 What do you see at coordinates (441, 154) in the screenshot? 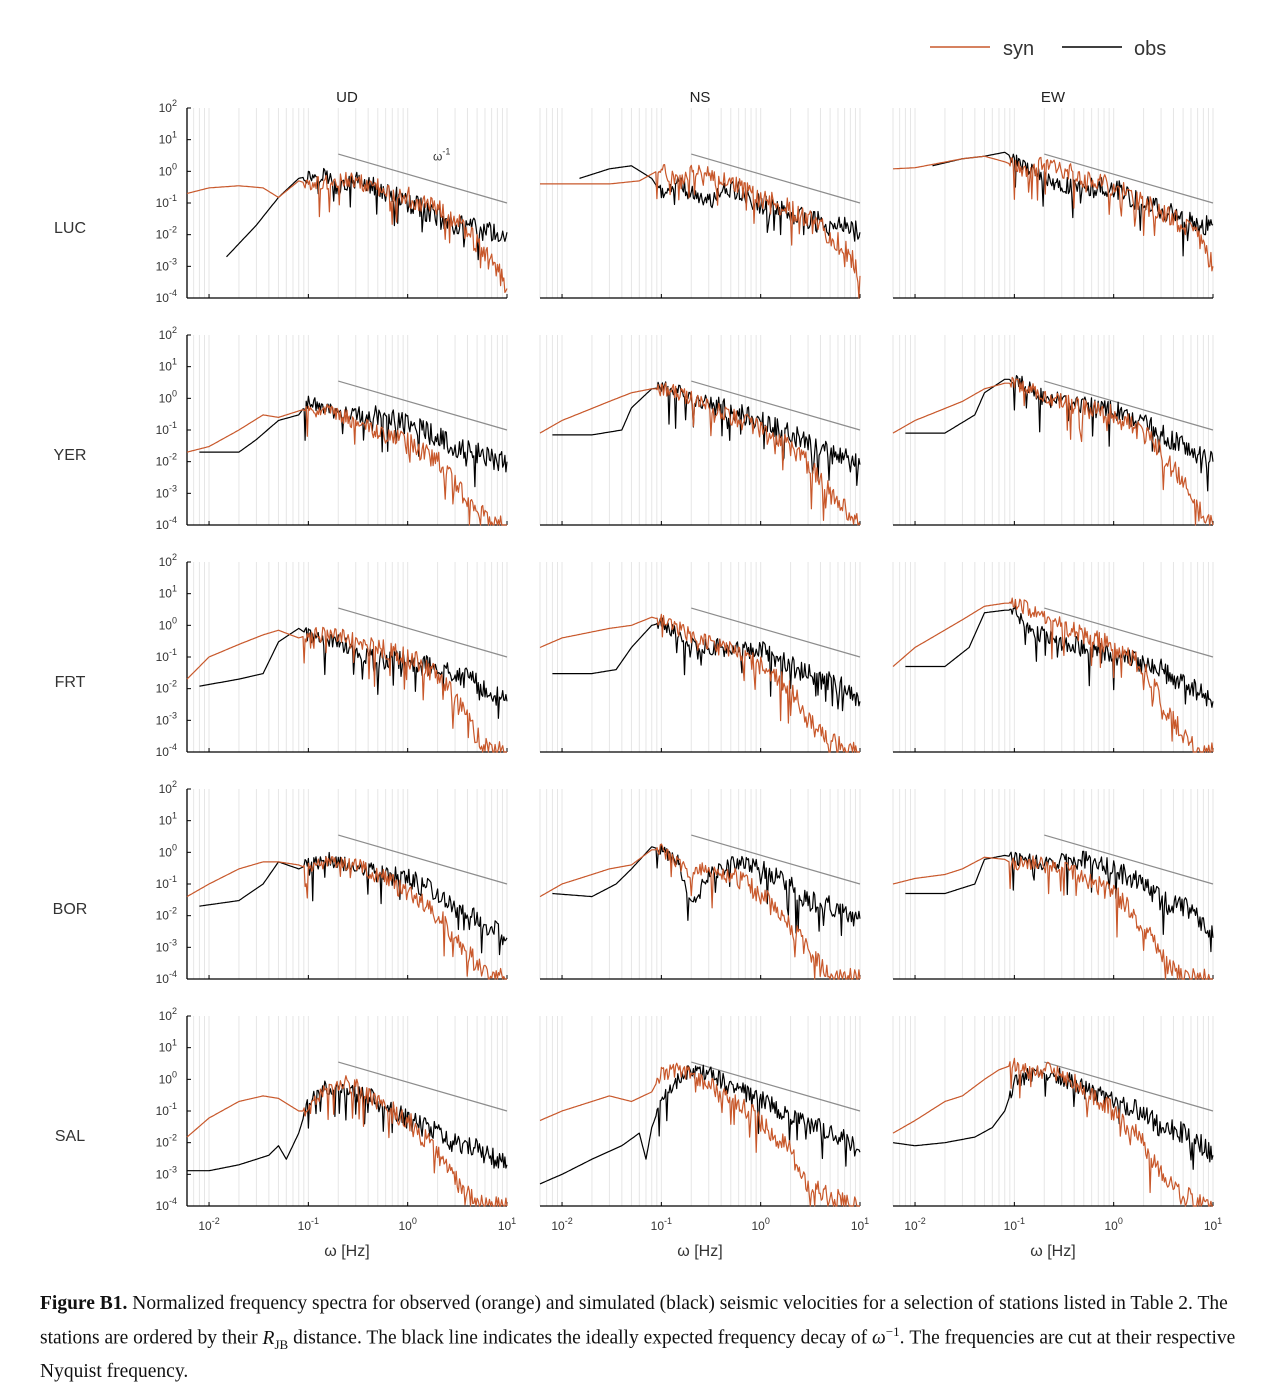
I see `reference-annotation: ω-1` at bounding box center [441, 154].